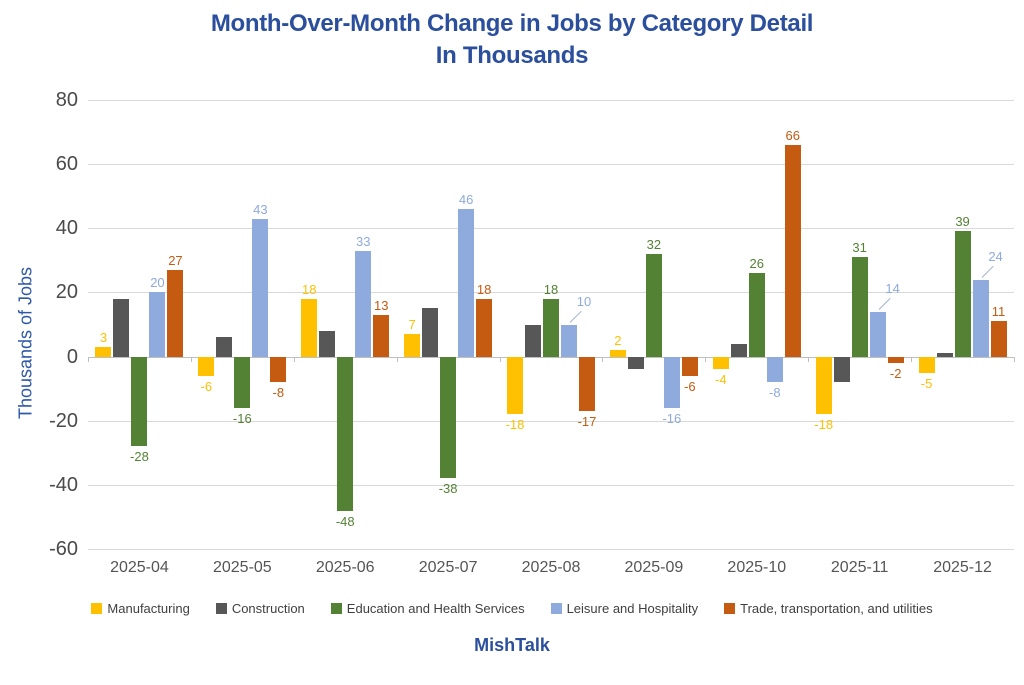 The width and height of the screenshot is (1024, 685). I want to click on bar-value-label: 27, so click(175, 260).